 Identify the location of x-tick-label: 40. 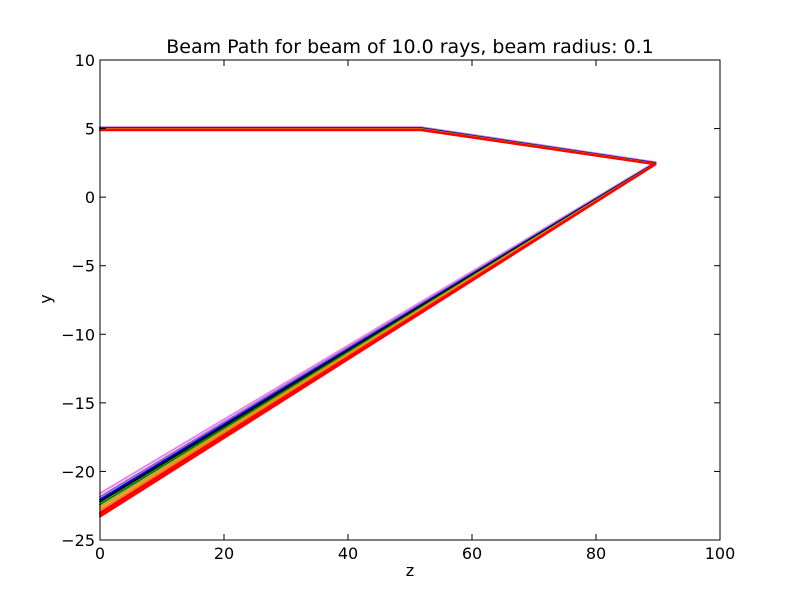
(348, 553).